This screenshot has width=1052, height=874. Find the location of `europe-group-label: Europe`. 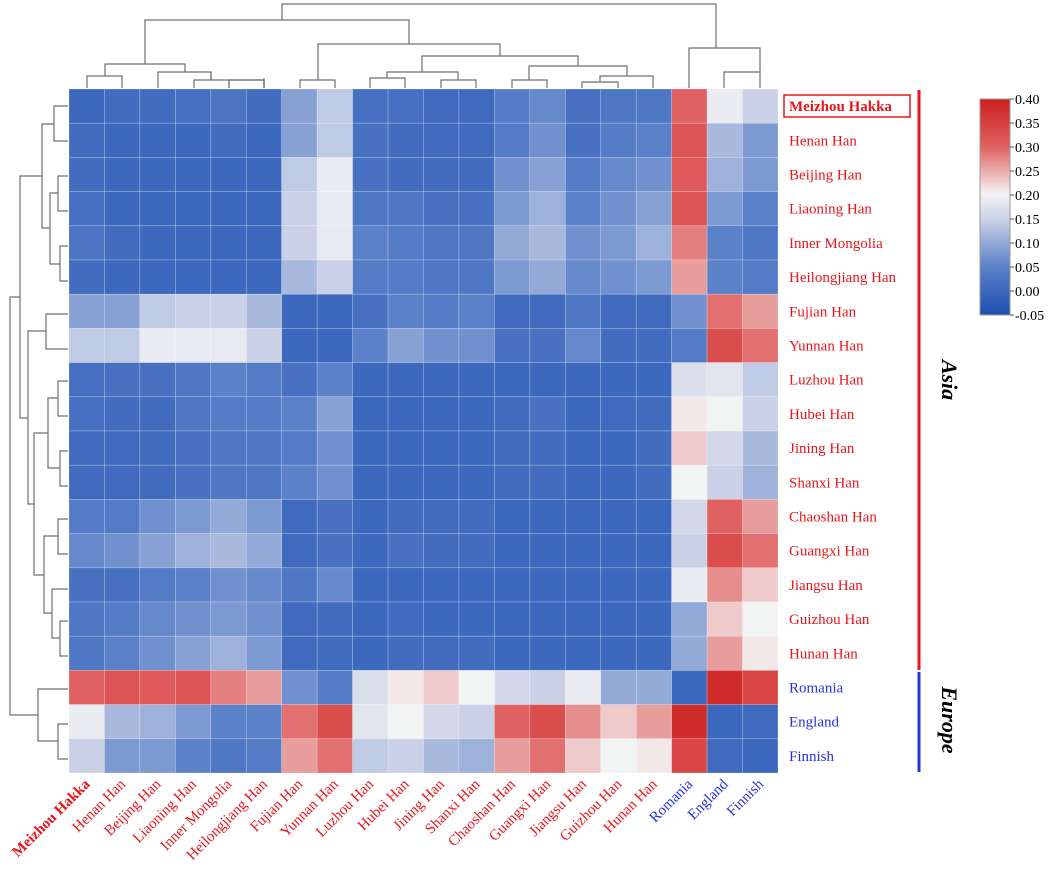

europe-group-label: Europe is located at coordinates (949, 719).